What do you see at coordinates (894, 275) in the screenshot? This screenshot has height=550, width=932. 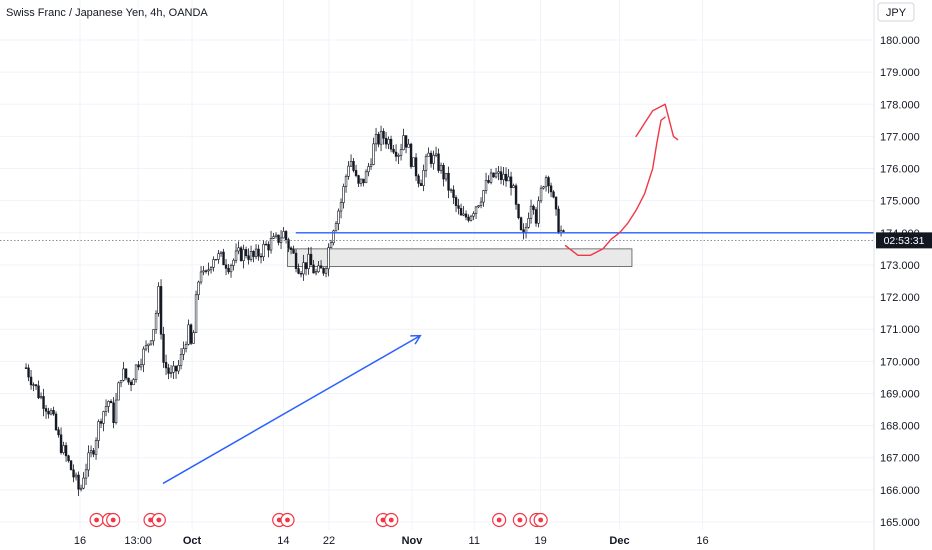 I see `price-axis: JPY` at bounding box center [894, 275].